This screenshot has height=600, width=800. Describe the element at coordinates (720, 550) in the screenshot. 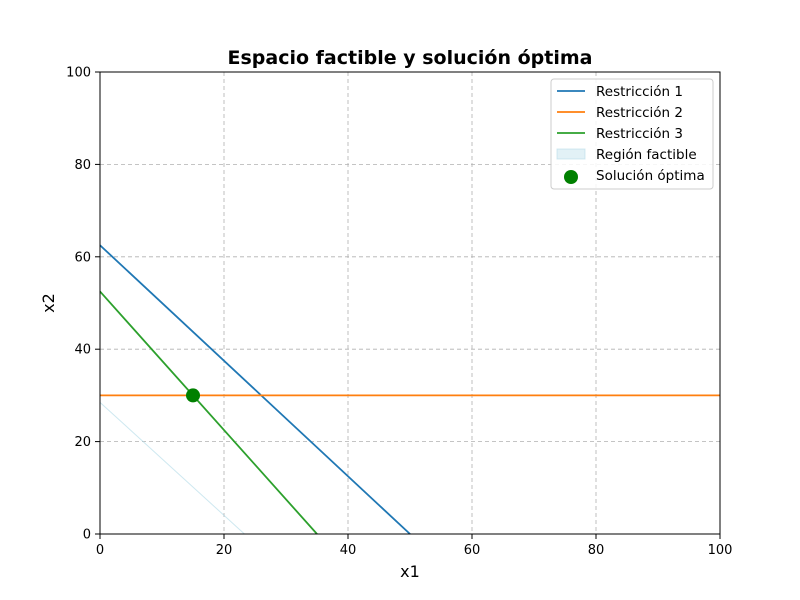

I see `x-tick-label: 100` at that location.